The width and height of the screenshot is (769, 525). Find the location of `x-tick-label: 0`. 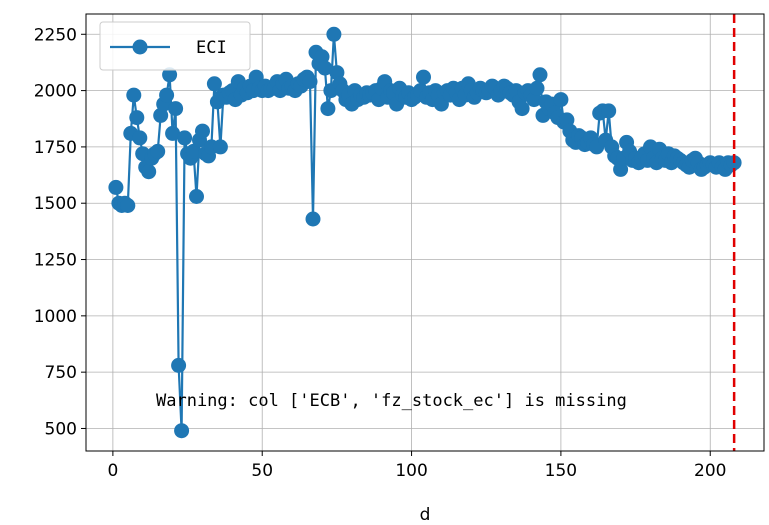

x-tick-label: 0 is located at coordinates (112, 471).